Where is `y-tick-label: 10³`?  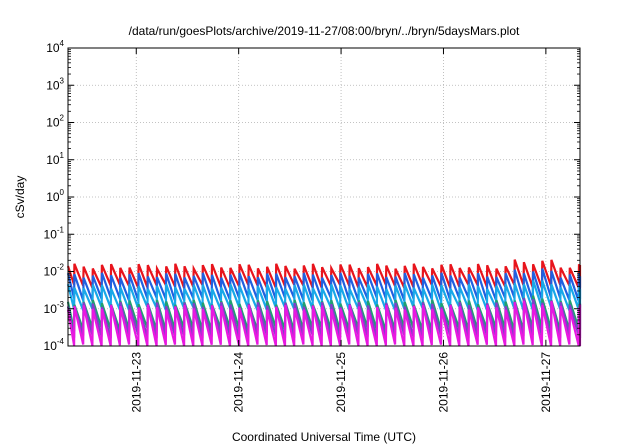
y-tick-label: 10³ is located at coordinates (55, 84).